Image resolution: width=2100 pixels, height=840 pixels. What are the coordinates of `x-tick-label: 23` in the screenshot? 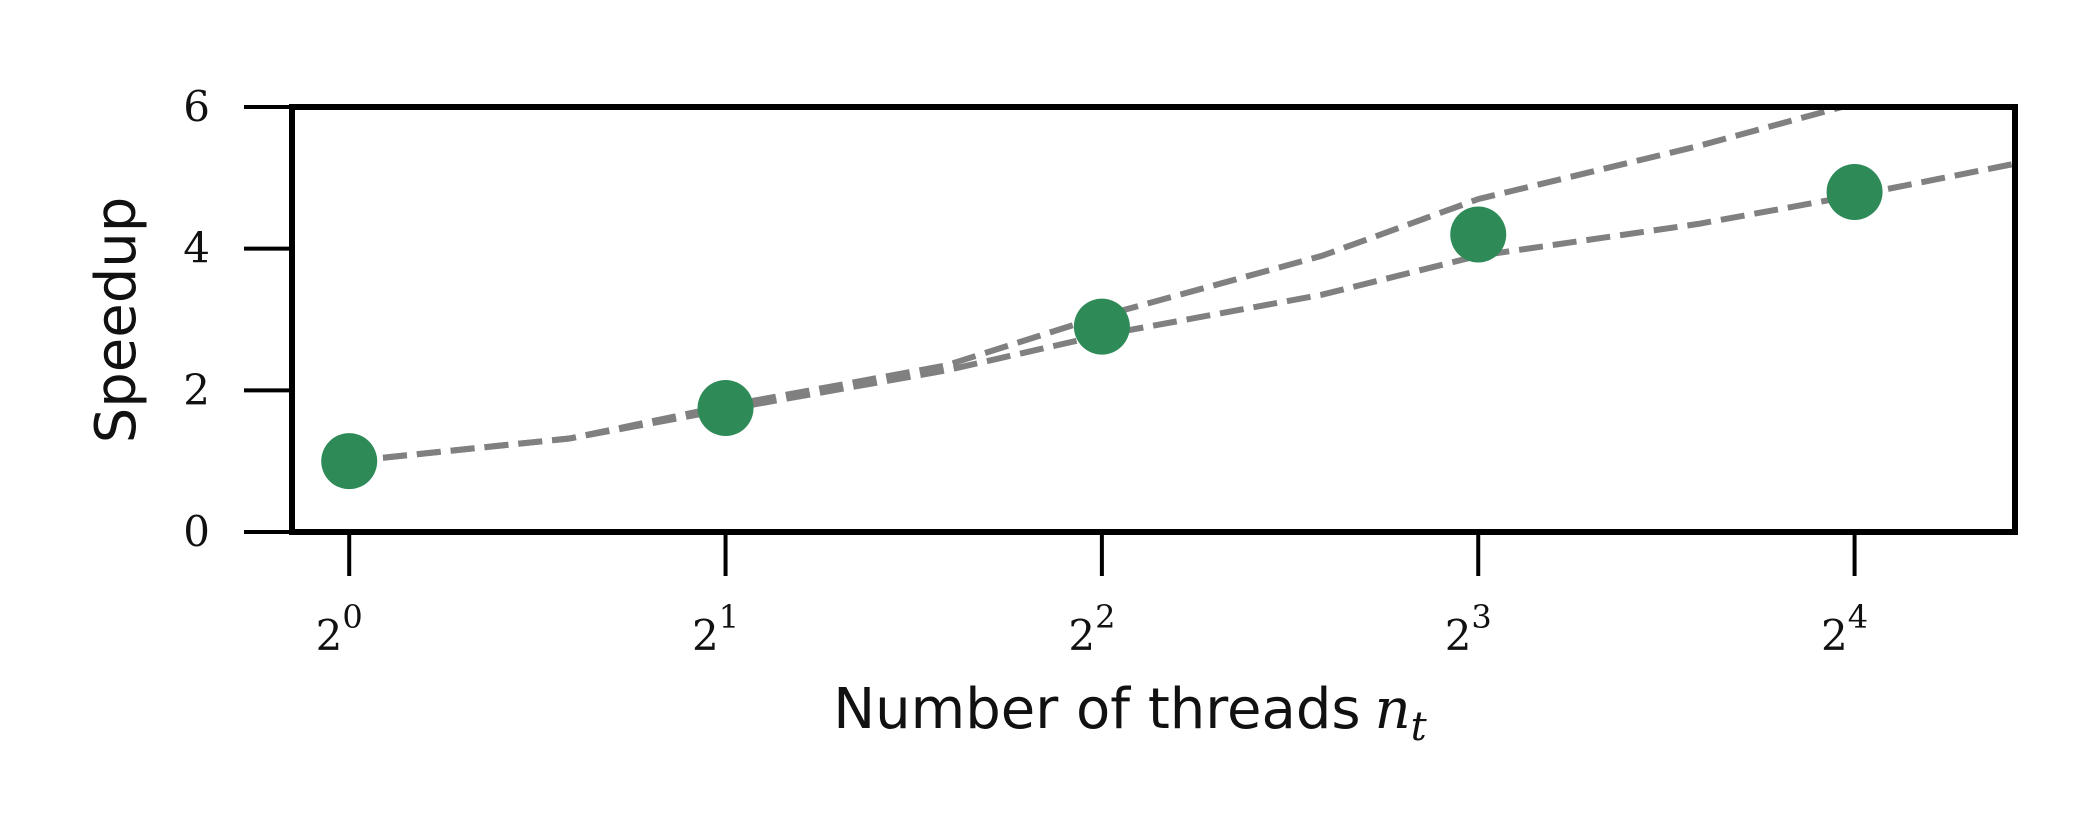 It's located at (1468, 629).